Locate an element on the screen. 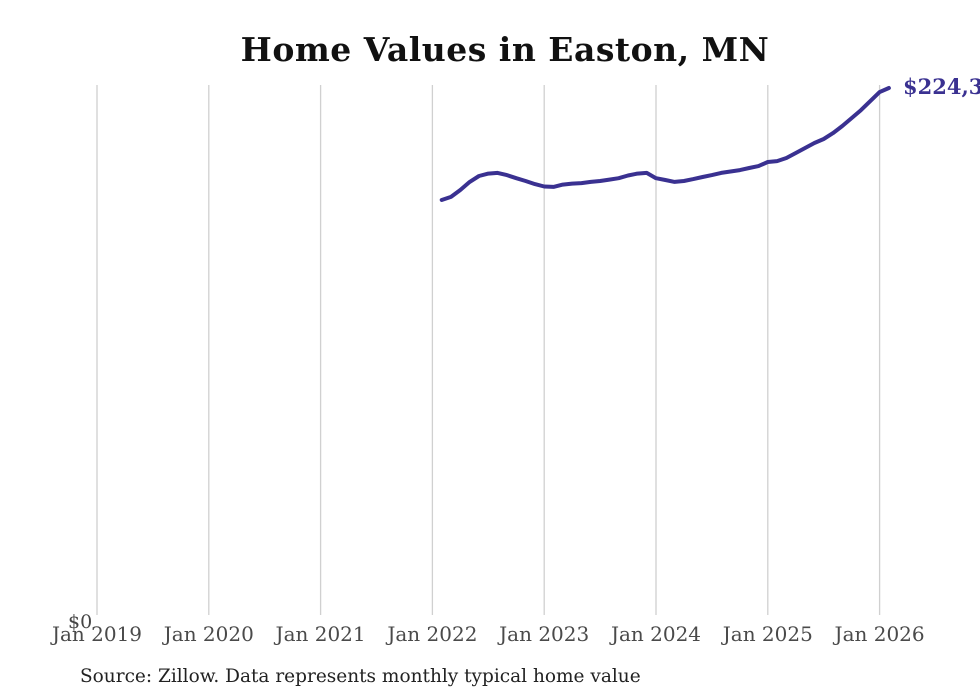  y-axis-zero-label: $0 is located at coordinates (80, 622).